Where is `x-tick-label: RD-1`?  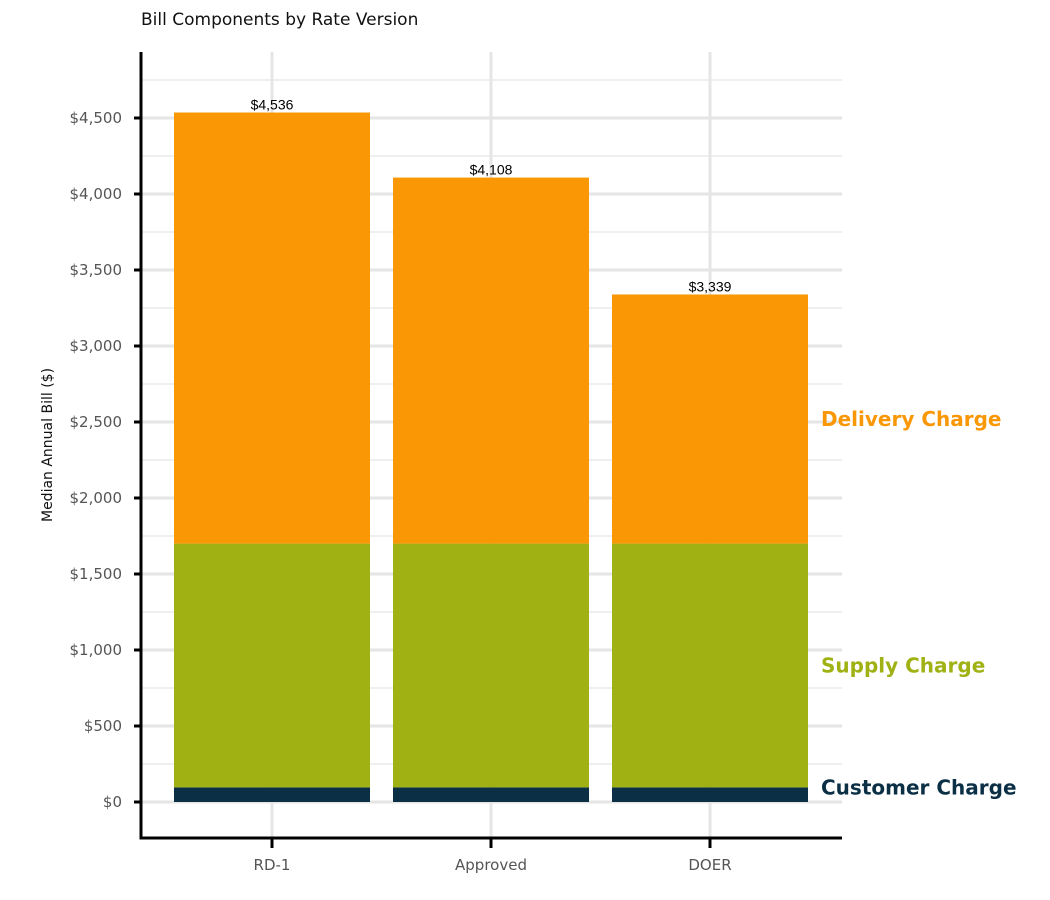
x-tick-label: RD-1 is located at coordinates (272, 865).